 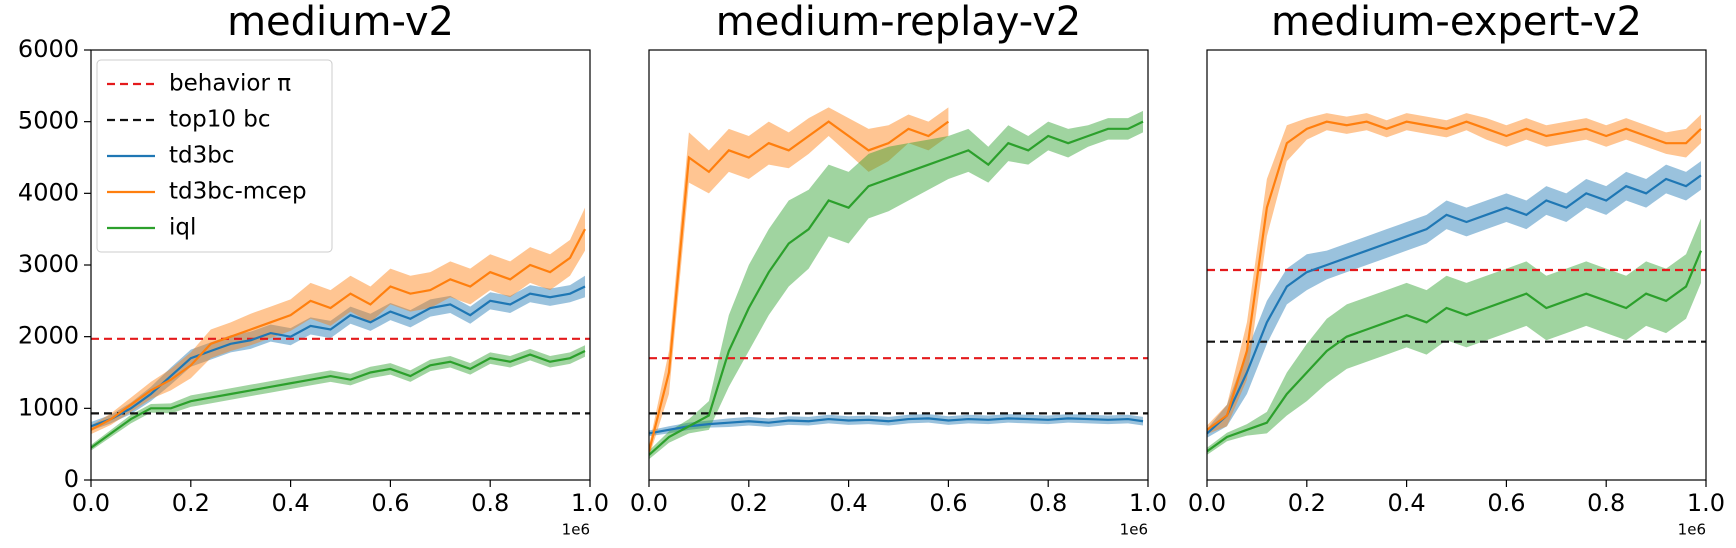 I want to click on y-tick-label: 5000, so click(x=48, y=121).